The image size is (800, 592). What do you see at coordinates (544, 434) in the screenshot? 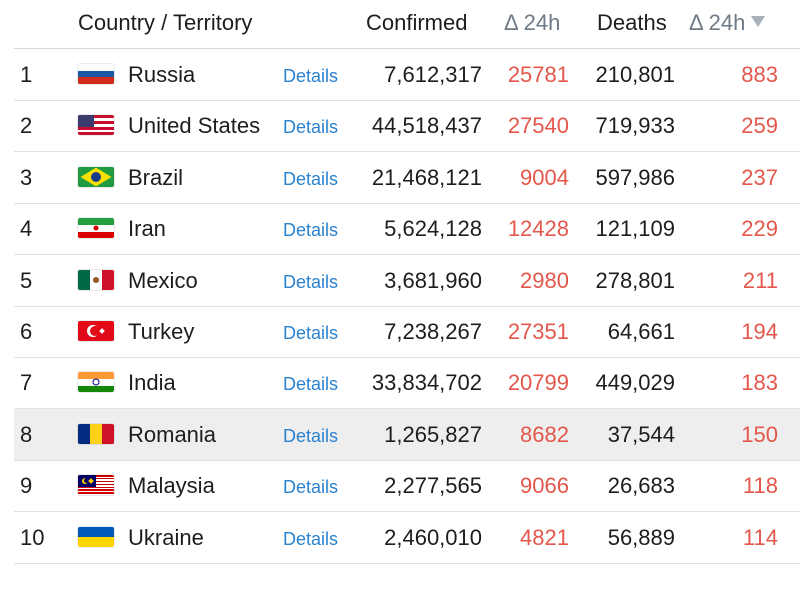
I see `delta-confirmed-cell: 8682` at bounding box center [544, 434].